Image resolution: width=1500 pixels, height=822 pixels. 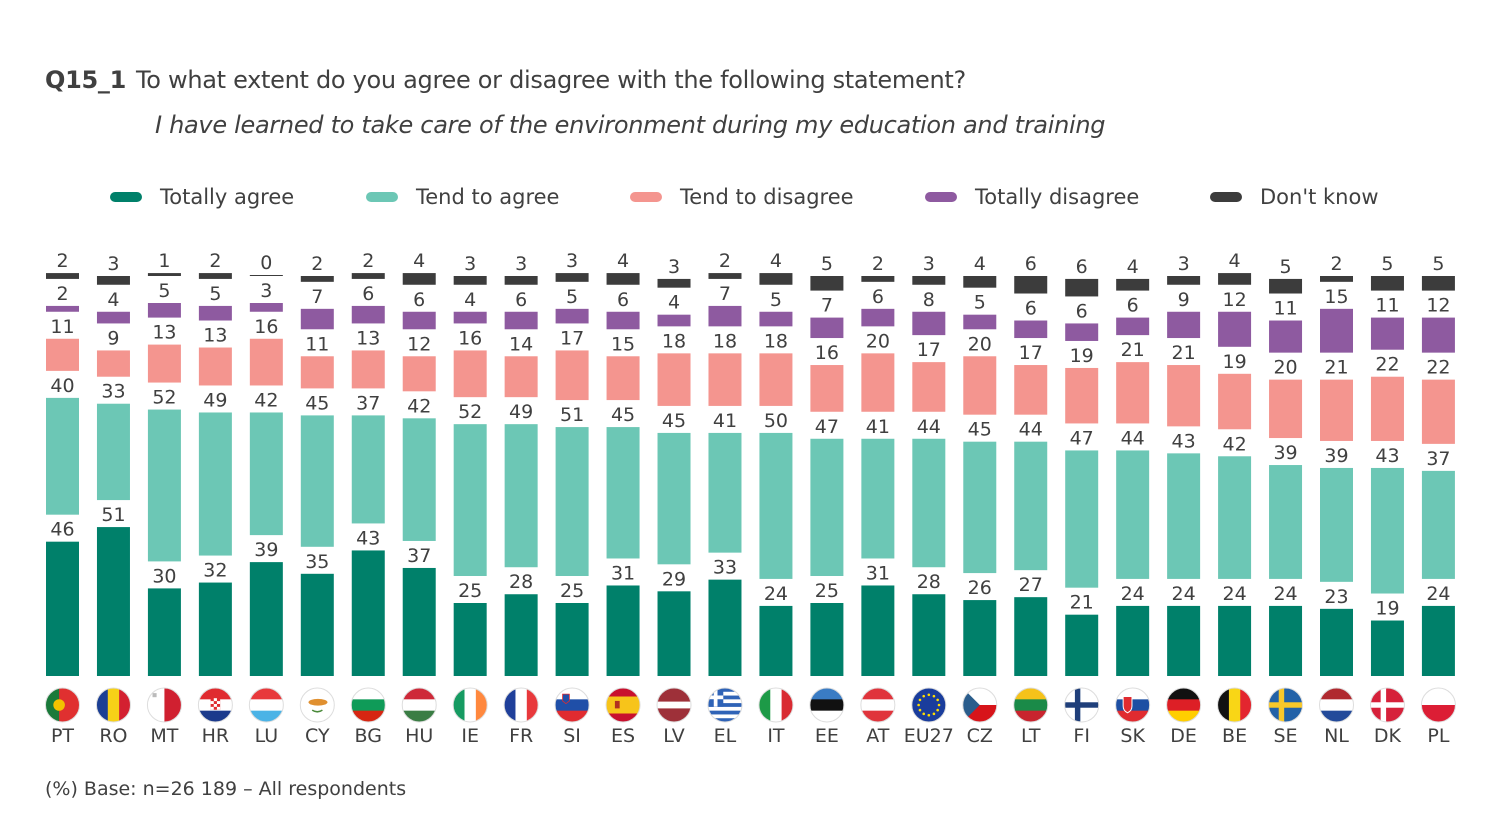 What do you see at coordinates (62, 354) in the screenshot?
I see `bar-tend-to-disagree-pt` at bounding box center [62, 354].